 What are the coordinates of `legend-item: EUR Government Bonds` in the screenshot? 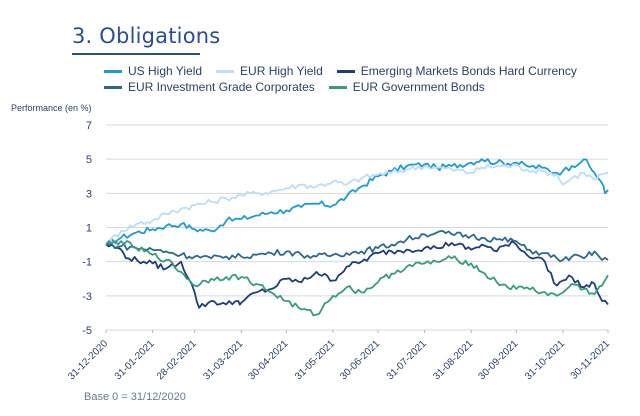 It's located at (406, 87).